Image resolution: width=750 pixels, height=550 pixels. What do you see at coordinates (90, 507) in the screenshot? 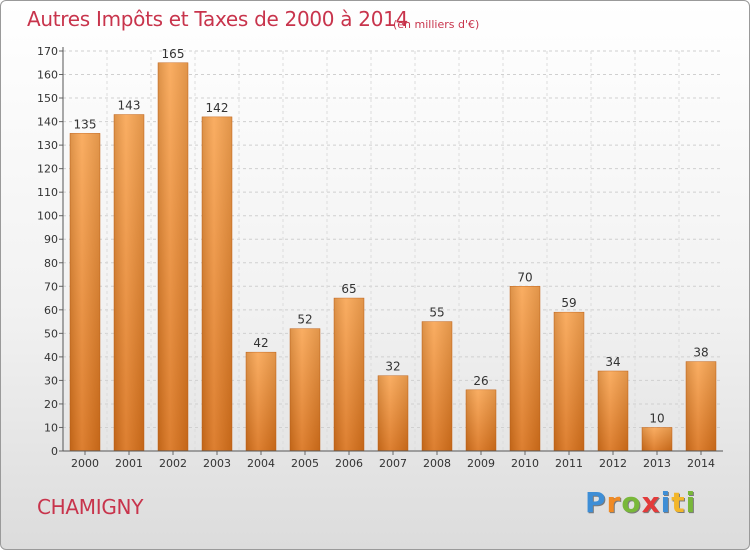
I see `commune-name: CHAMIGNY` at bounding box center [90, 507].